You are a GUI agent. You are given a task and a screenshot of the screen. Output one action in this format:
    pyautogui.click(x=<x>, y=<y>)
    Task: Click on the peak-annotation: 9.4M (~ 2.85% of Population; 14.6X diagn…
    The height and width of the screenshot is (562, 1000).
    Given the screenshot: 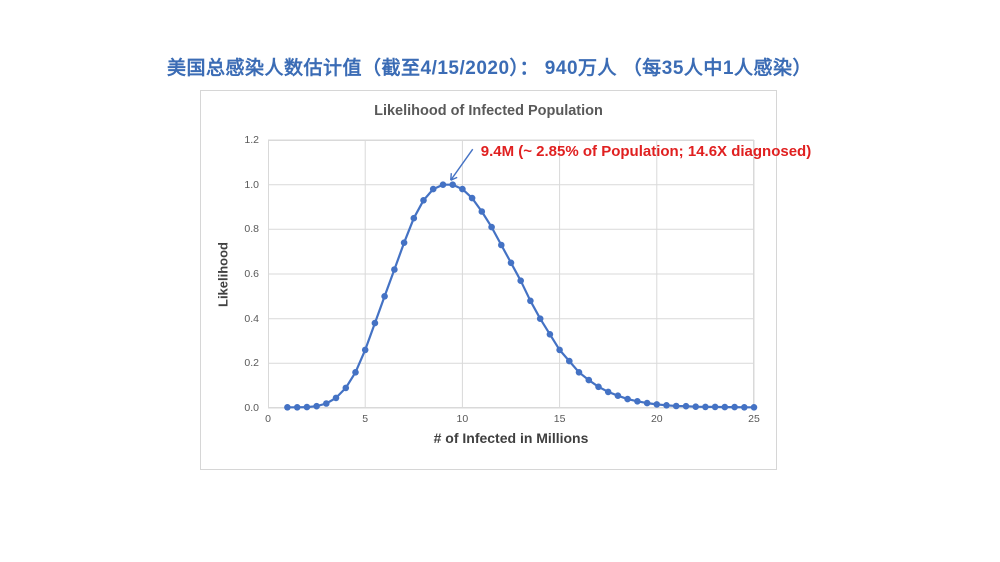 What is the action you would take?
    pyautogui.click(x=646, y=152)
    